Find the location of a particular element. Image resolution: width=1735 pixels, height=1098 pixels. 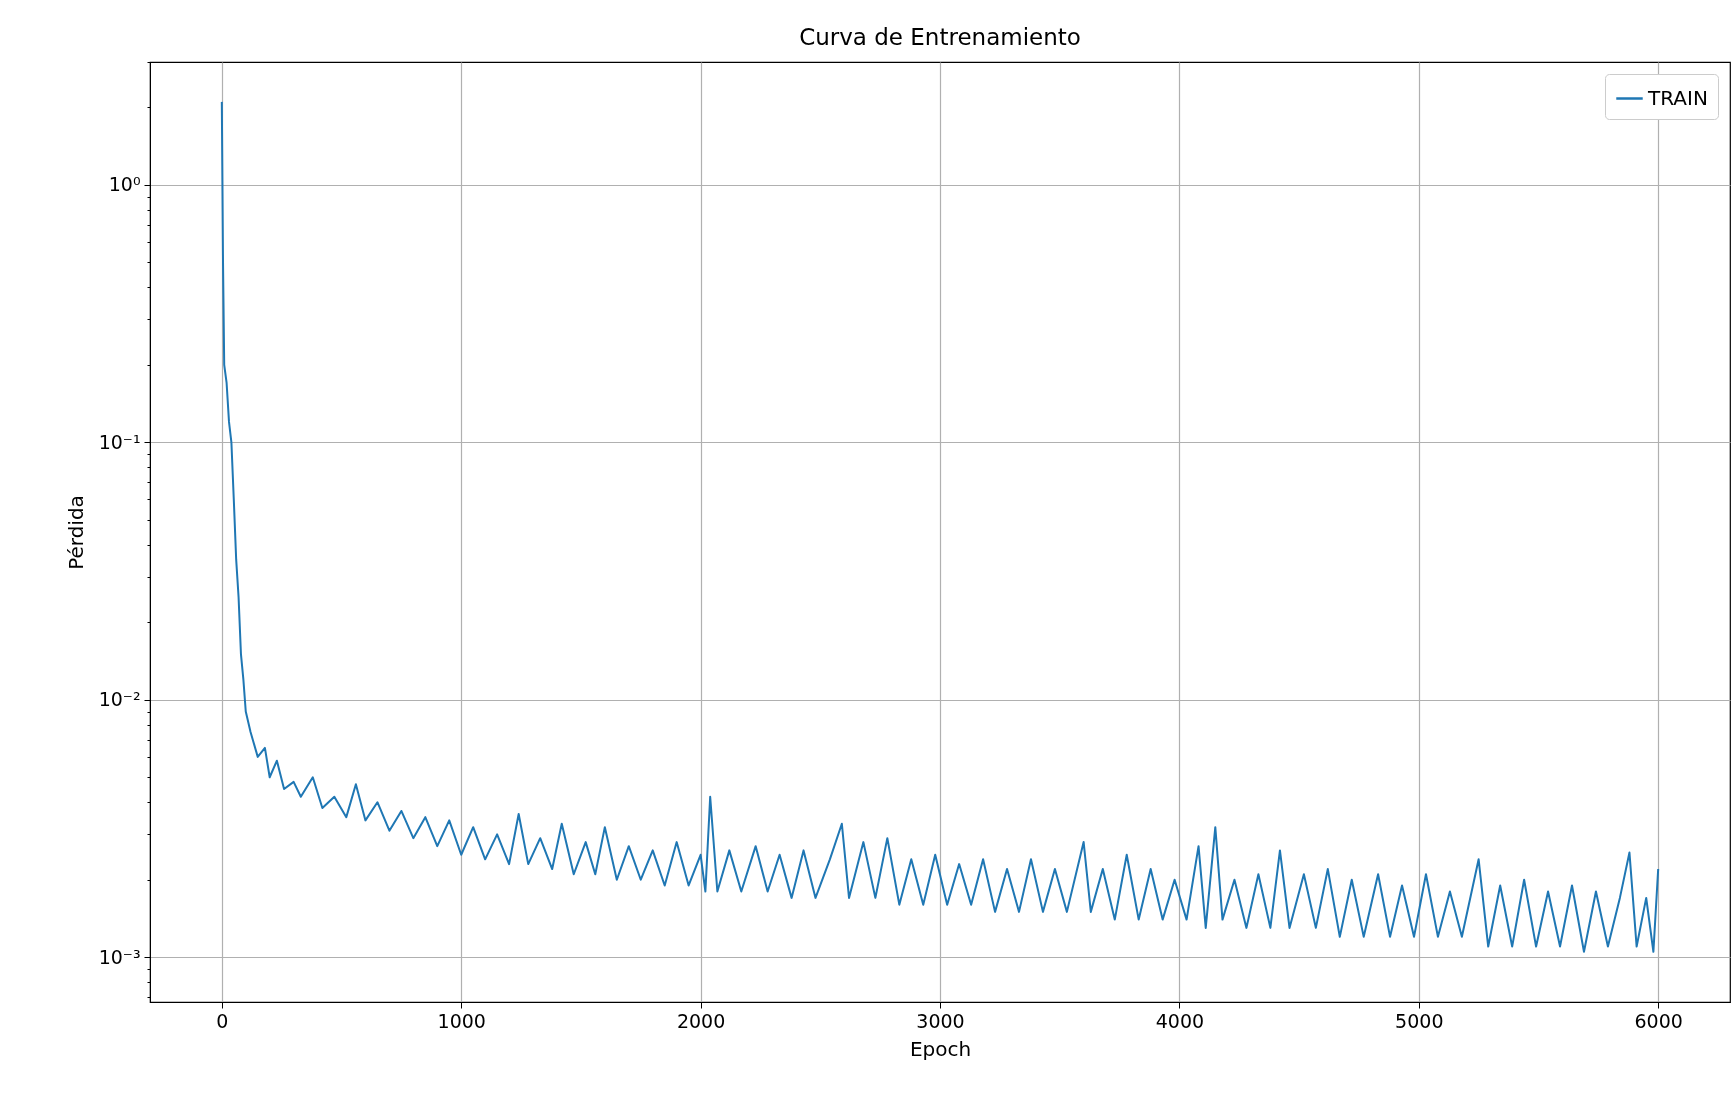

x-tick-label: 3000 is located at coordinates (940, 1020).